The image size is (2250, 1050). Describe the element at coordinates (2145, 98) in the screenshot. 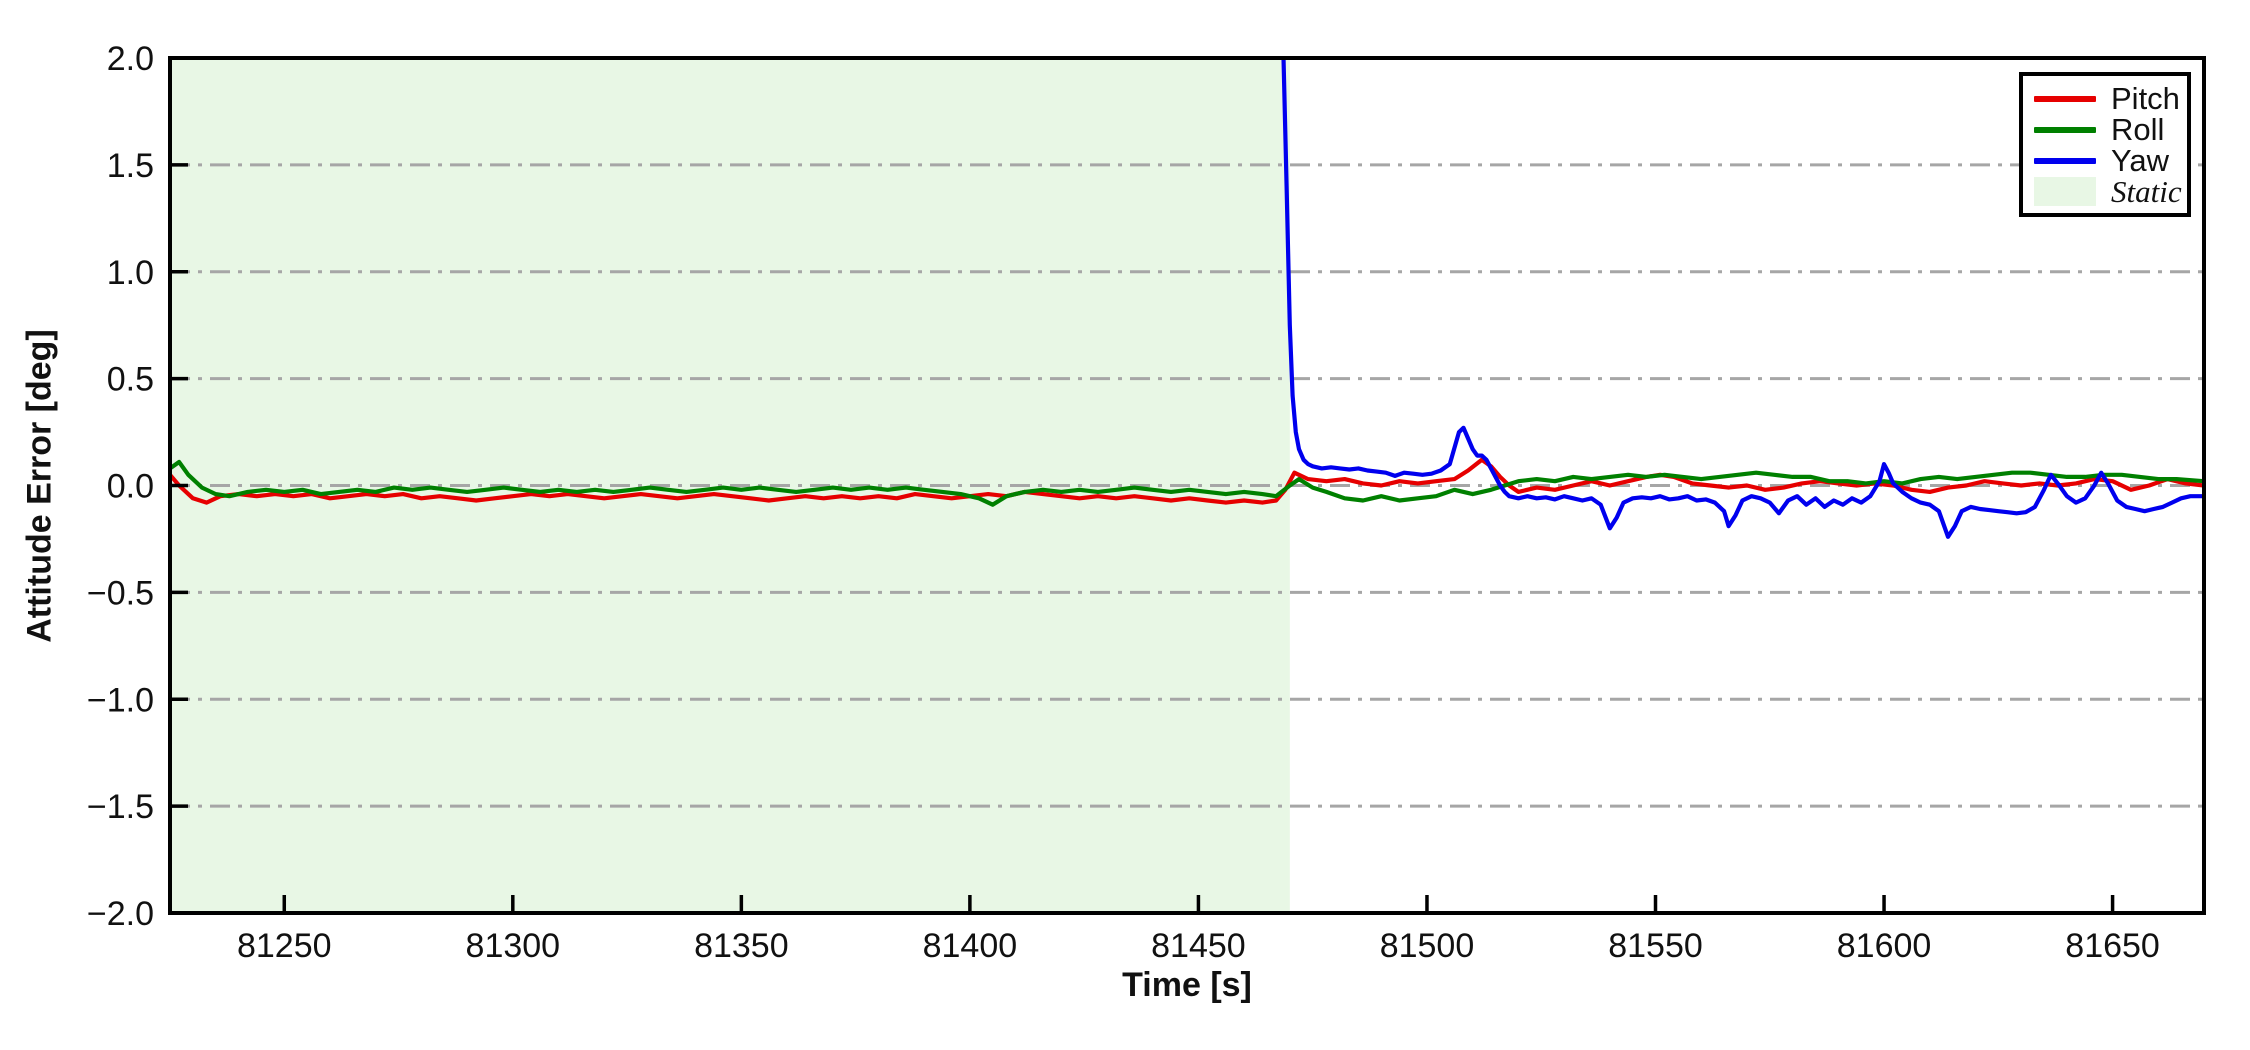

I see `legend-label-pitch: Pitch` at that location.